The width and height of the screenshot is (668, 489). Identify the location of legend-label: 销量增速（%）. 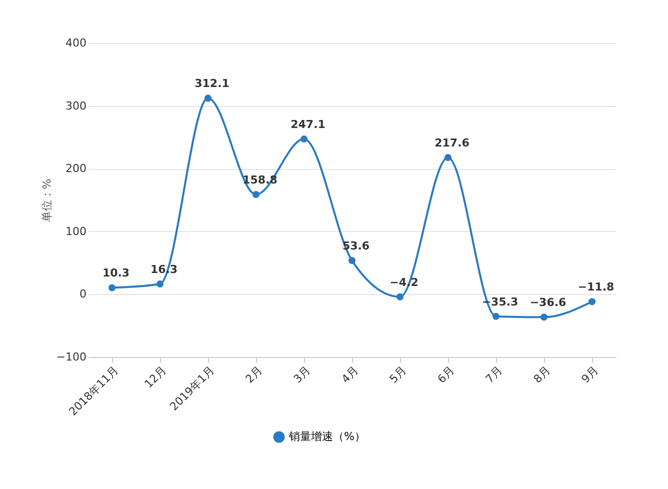
(327, 436).